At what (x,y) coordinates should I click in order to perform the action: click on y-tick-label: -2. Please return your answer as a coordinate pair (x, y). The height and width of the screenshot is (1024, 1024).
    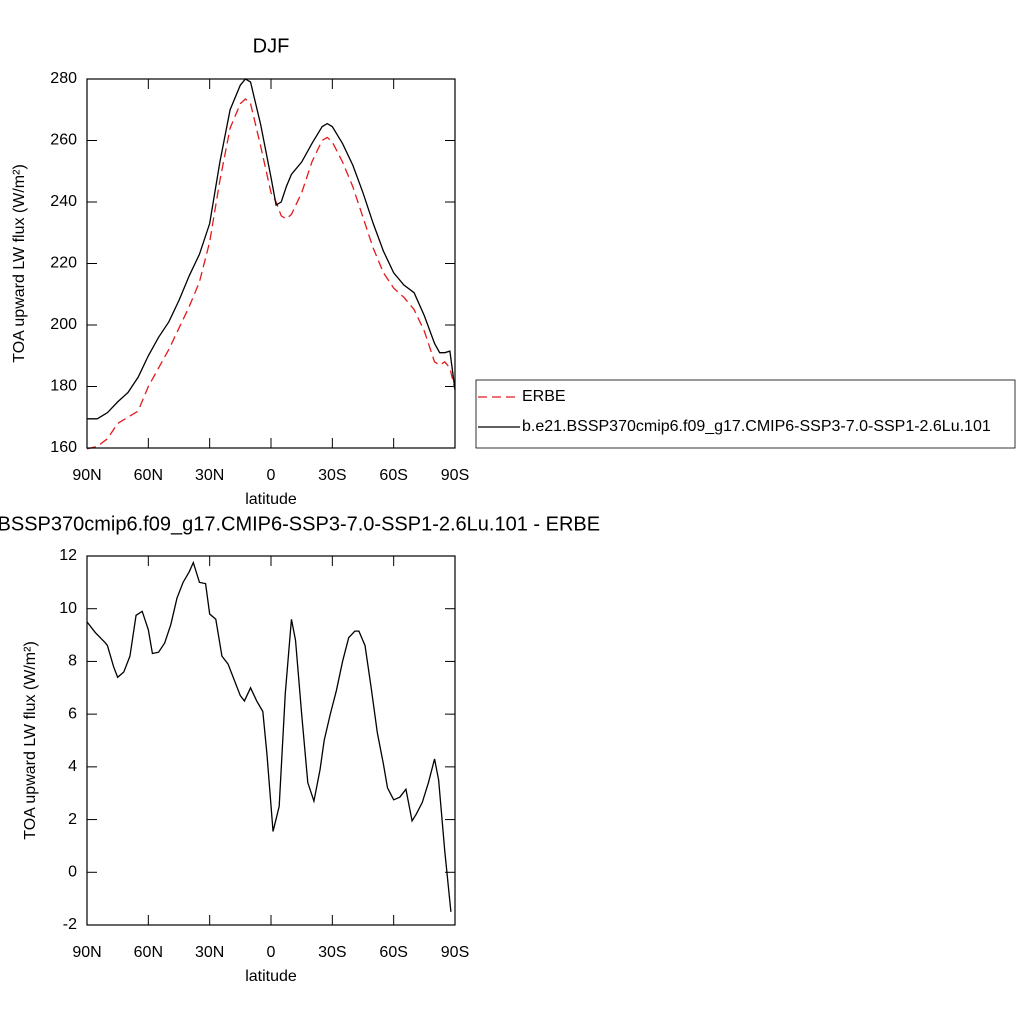
    Looking at the image, I should click on (70, 924).